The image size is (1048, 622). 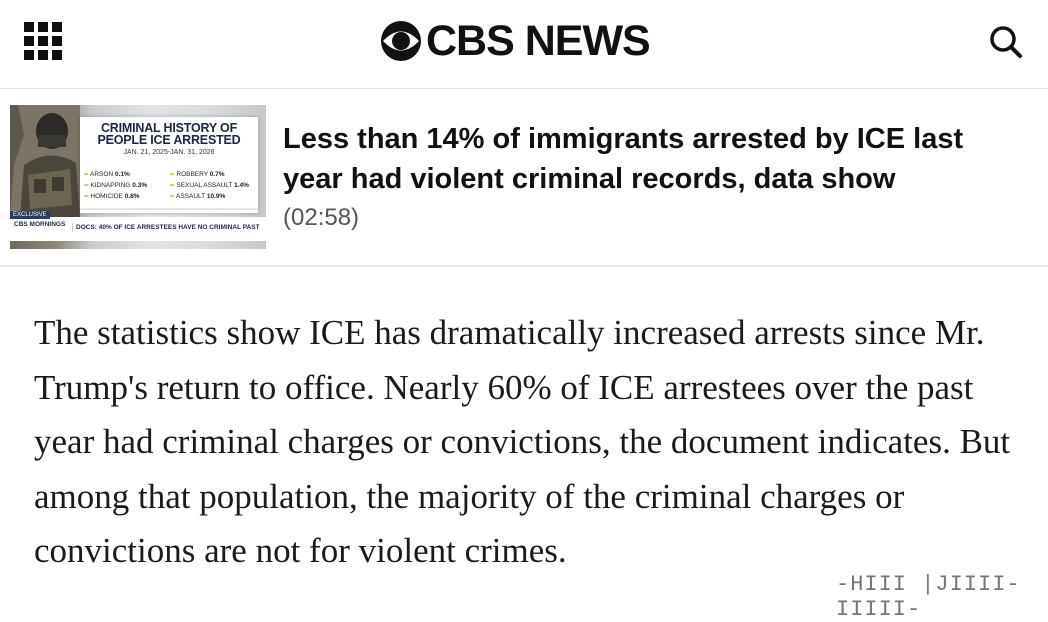 I want to click on stat-item: •• KIDNAPPING 0.3%, so click(x=116, y=185).